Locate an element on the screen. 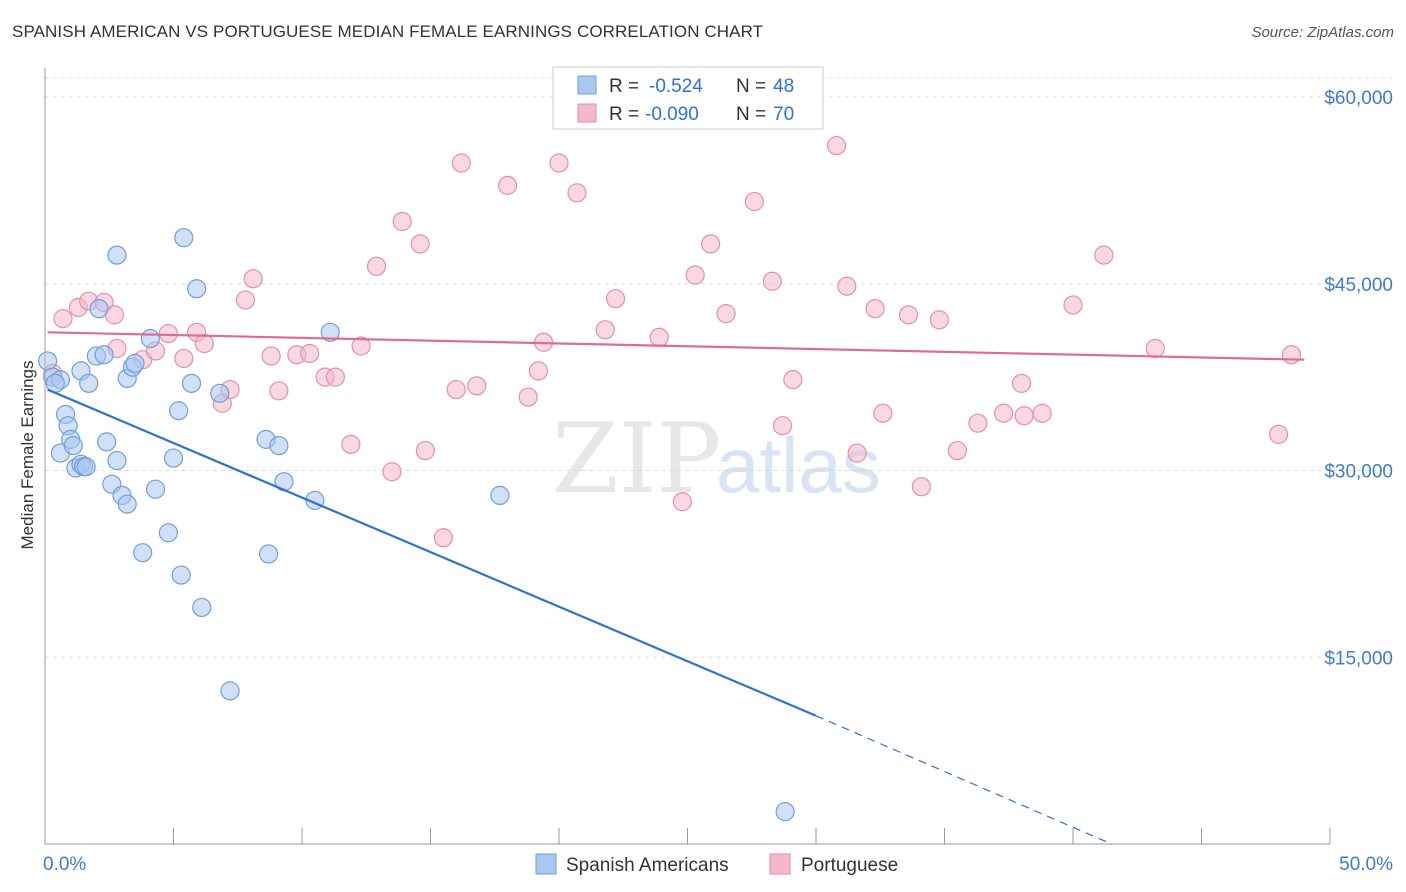 The width and height of the screenshot is (1406, 892). legend-swatch-spanish-americans is located at coordinates (546, 864).